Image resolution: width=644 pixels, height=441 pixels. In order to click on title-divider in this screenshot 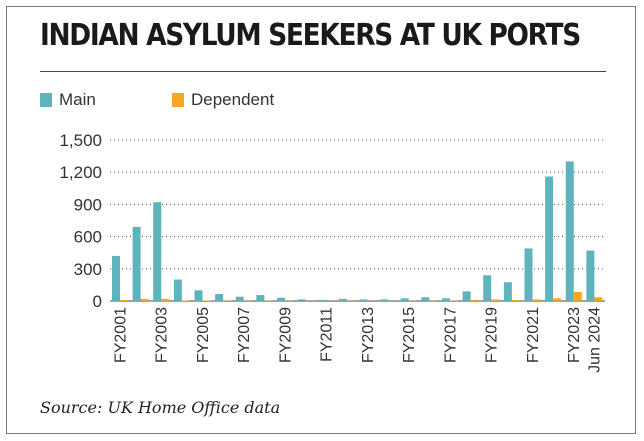, I will do `click(323, 71)`.